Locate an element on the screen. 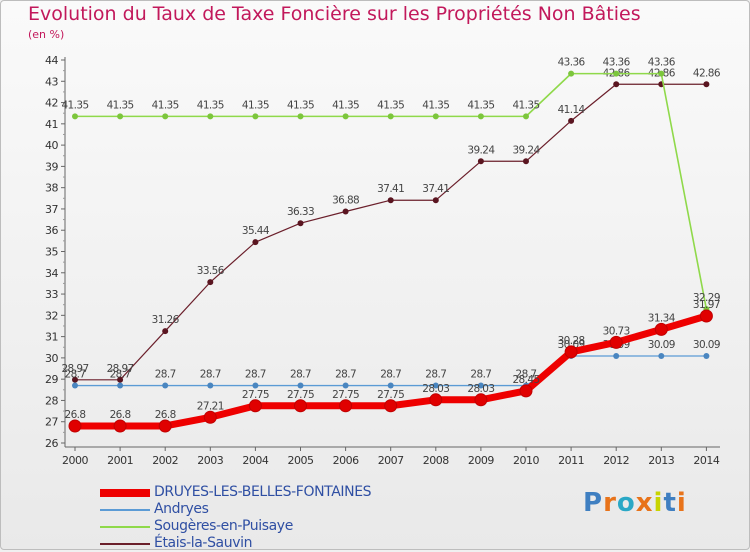 This screenshot has width=750, height=552. y-tick-label: 39 is located at coordinates (51, 166).